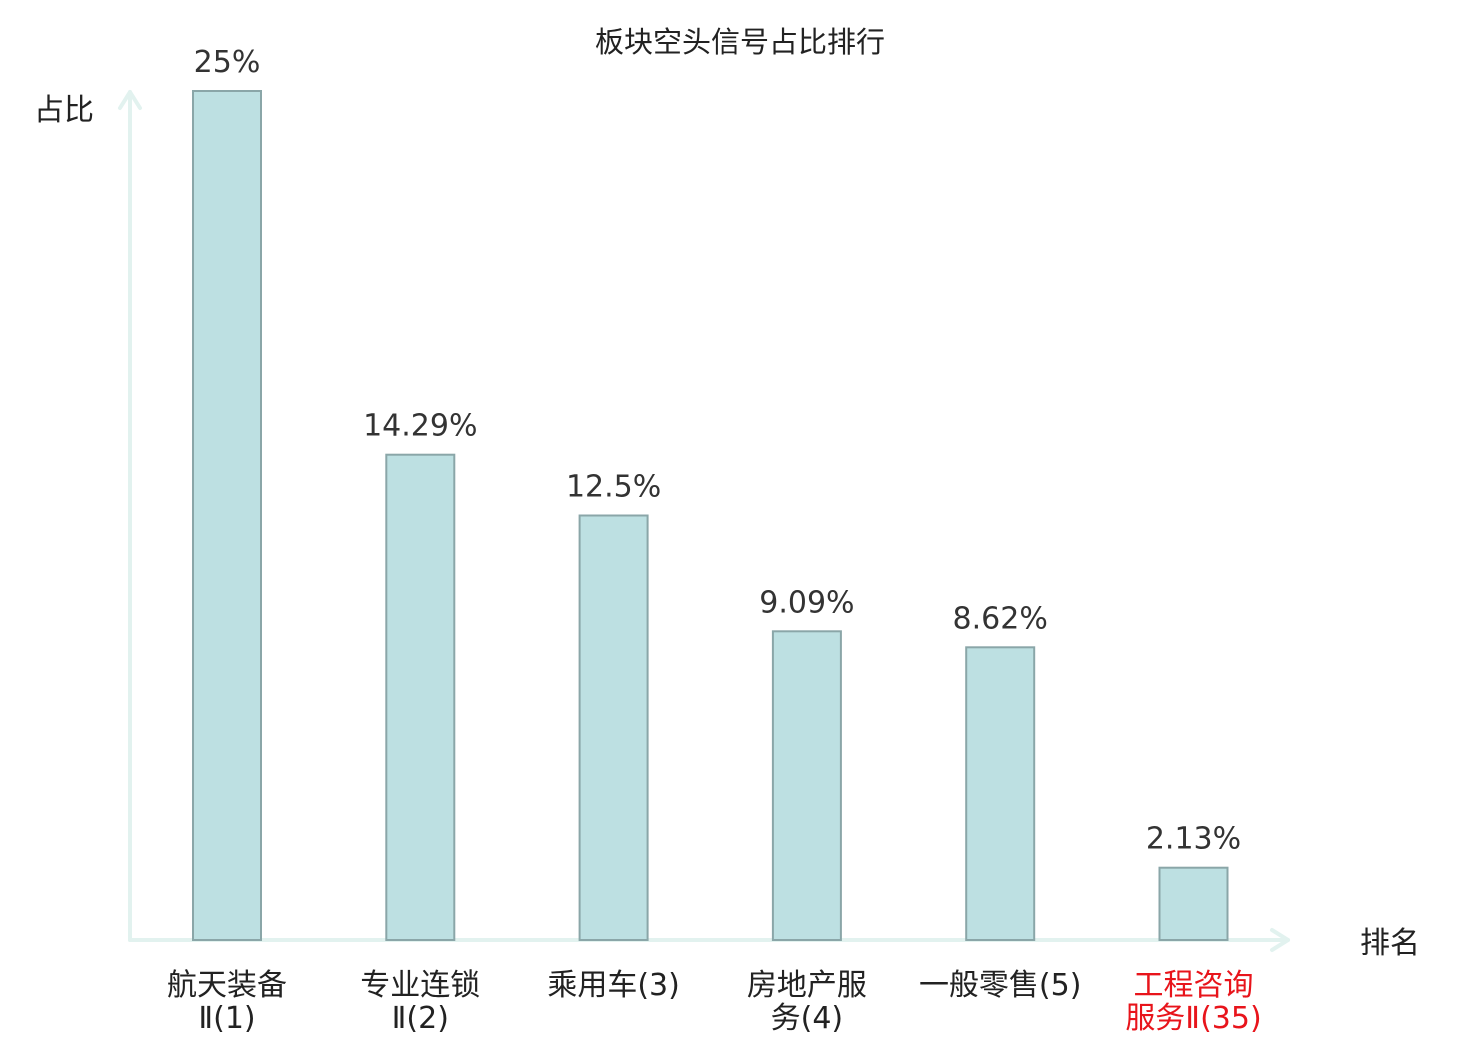  I want to click on data-label: 9.09%, so click(806, 602).